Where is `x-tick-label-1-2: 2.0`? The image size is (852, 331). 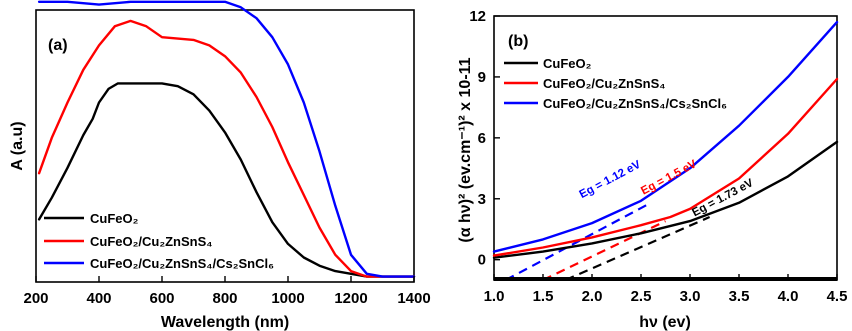 x-tick-label-1-2: 2.0 is located at coordinates (592, 296).